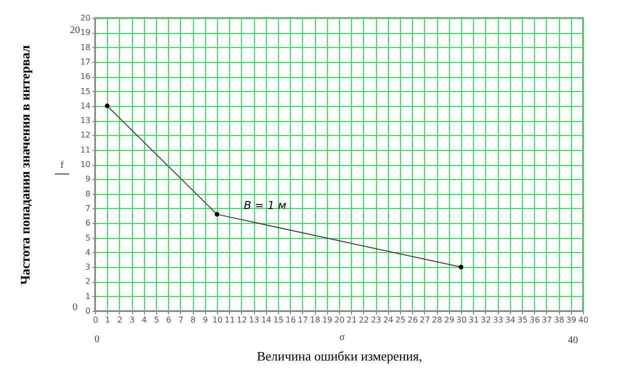 The width and height of the screenshot is (622, 370). What do you see at coordinates (181, 320) in the screenshot?
I see `x-tick-label: 7` at bounding box center [181, 320].